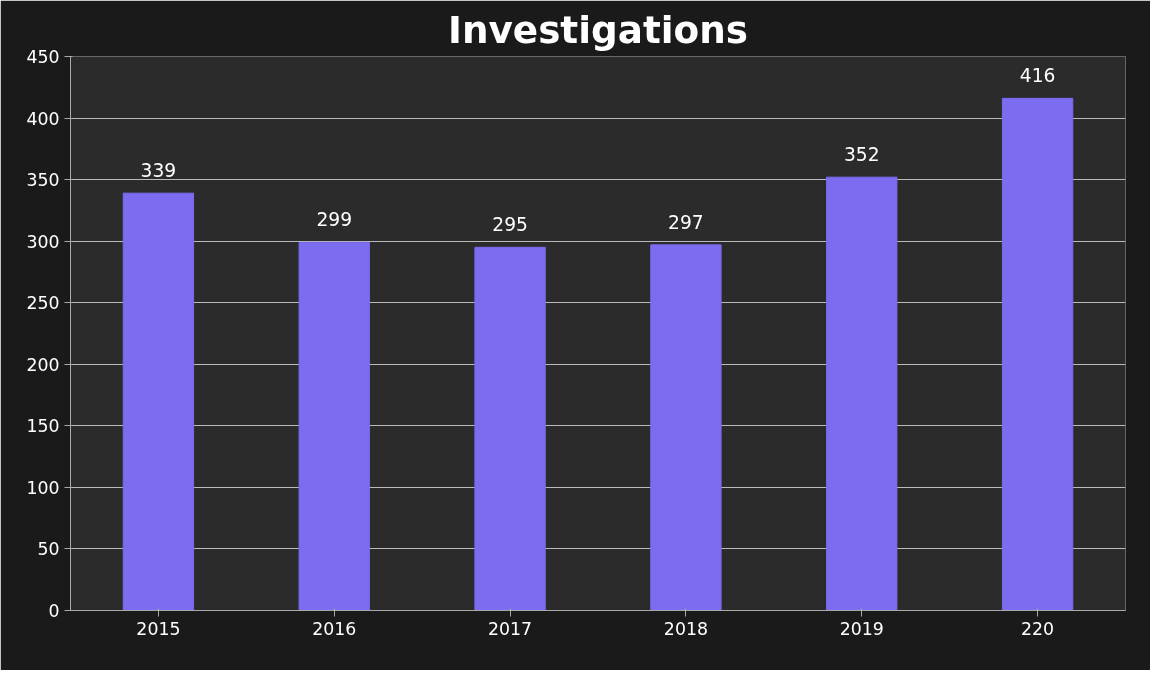 The width and height of the screenshot is (1155, 675). I want to click on y-tick-label: 150, so click(43, 426).